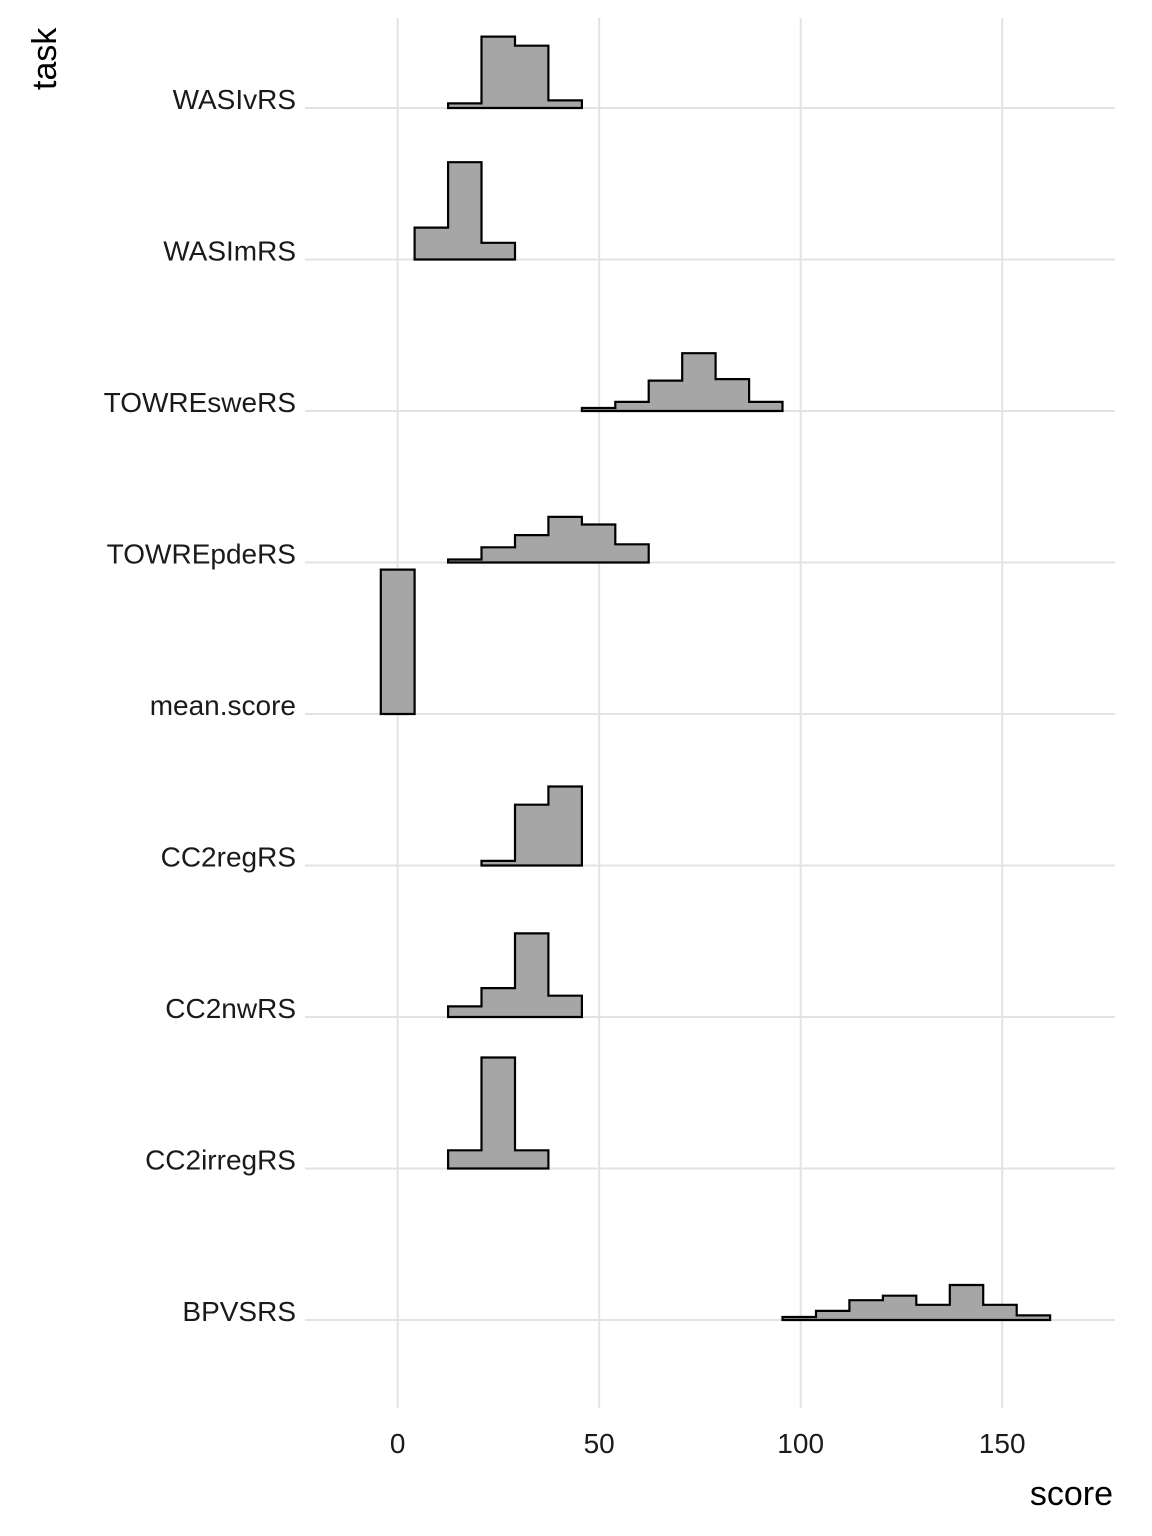  What do you see at coordinates (239, 1311) in the screenshot?
I see `y-tick-label: BPVSRS` at bounding box center [239, 1311].